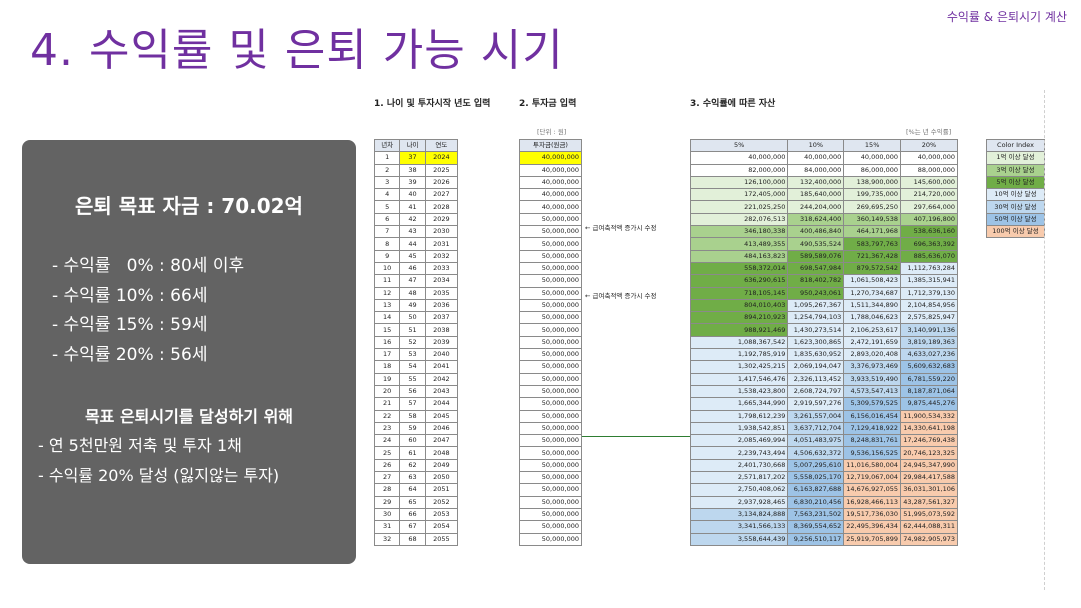  What do you see at coordinates (739, 281) in the screenshot?
I see `asset-cell: 636,290,615` at bounding box center [739, 281].